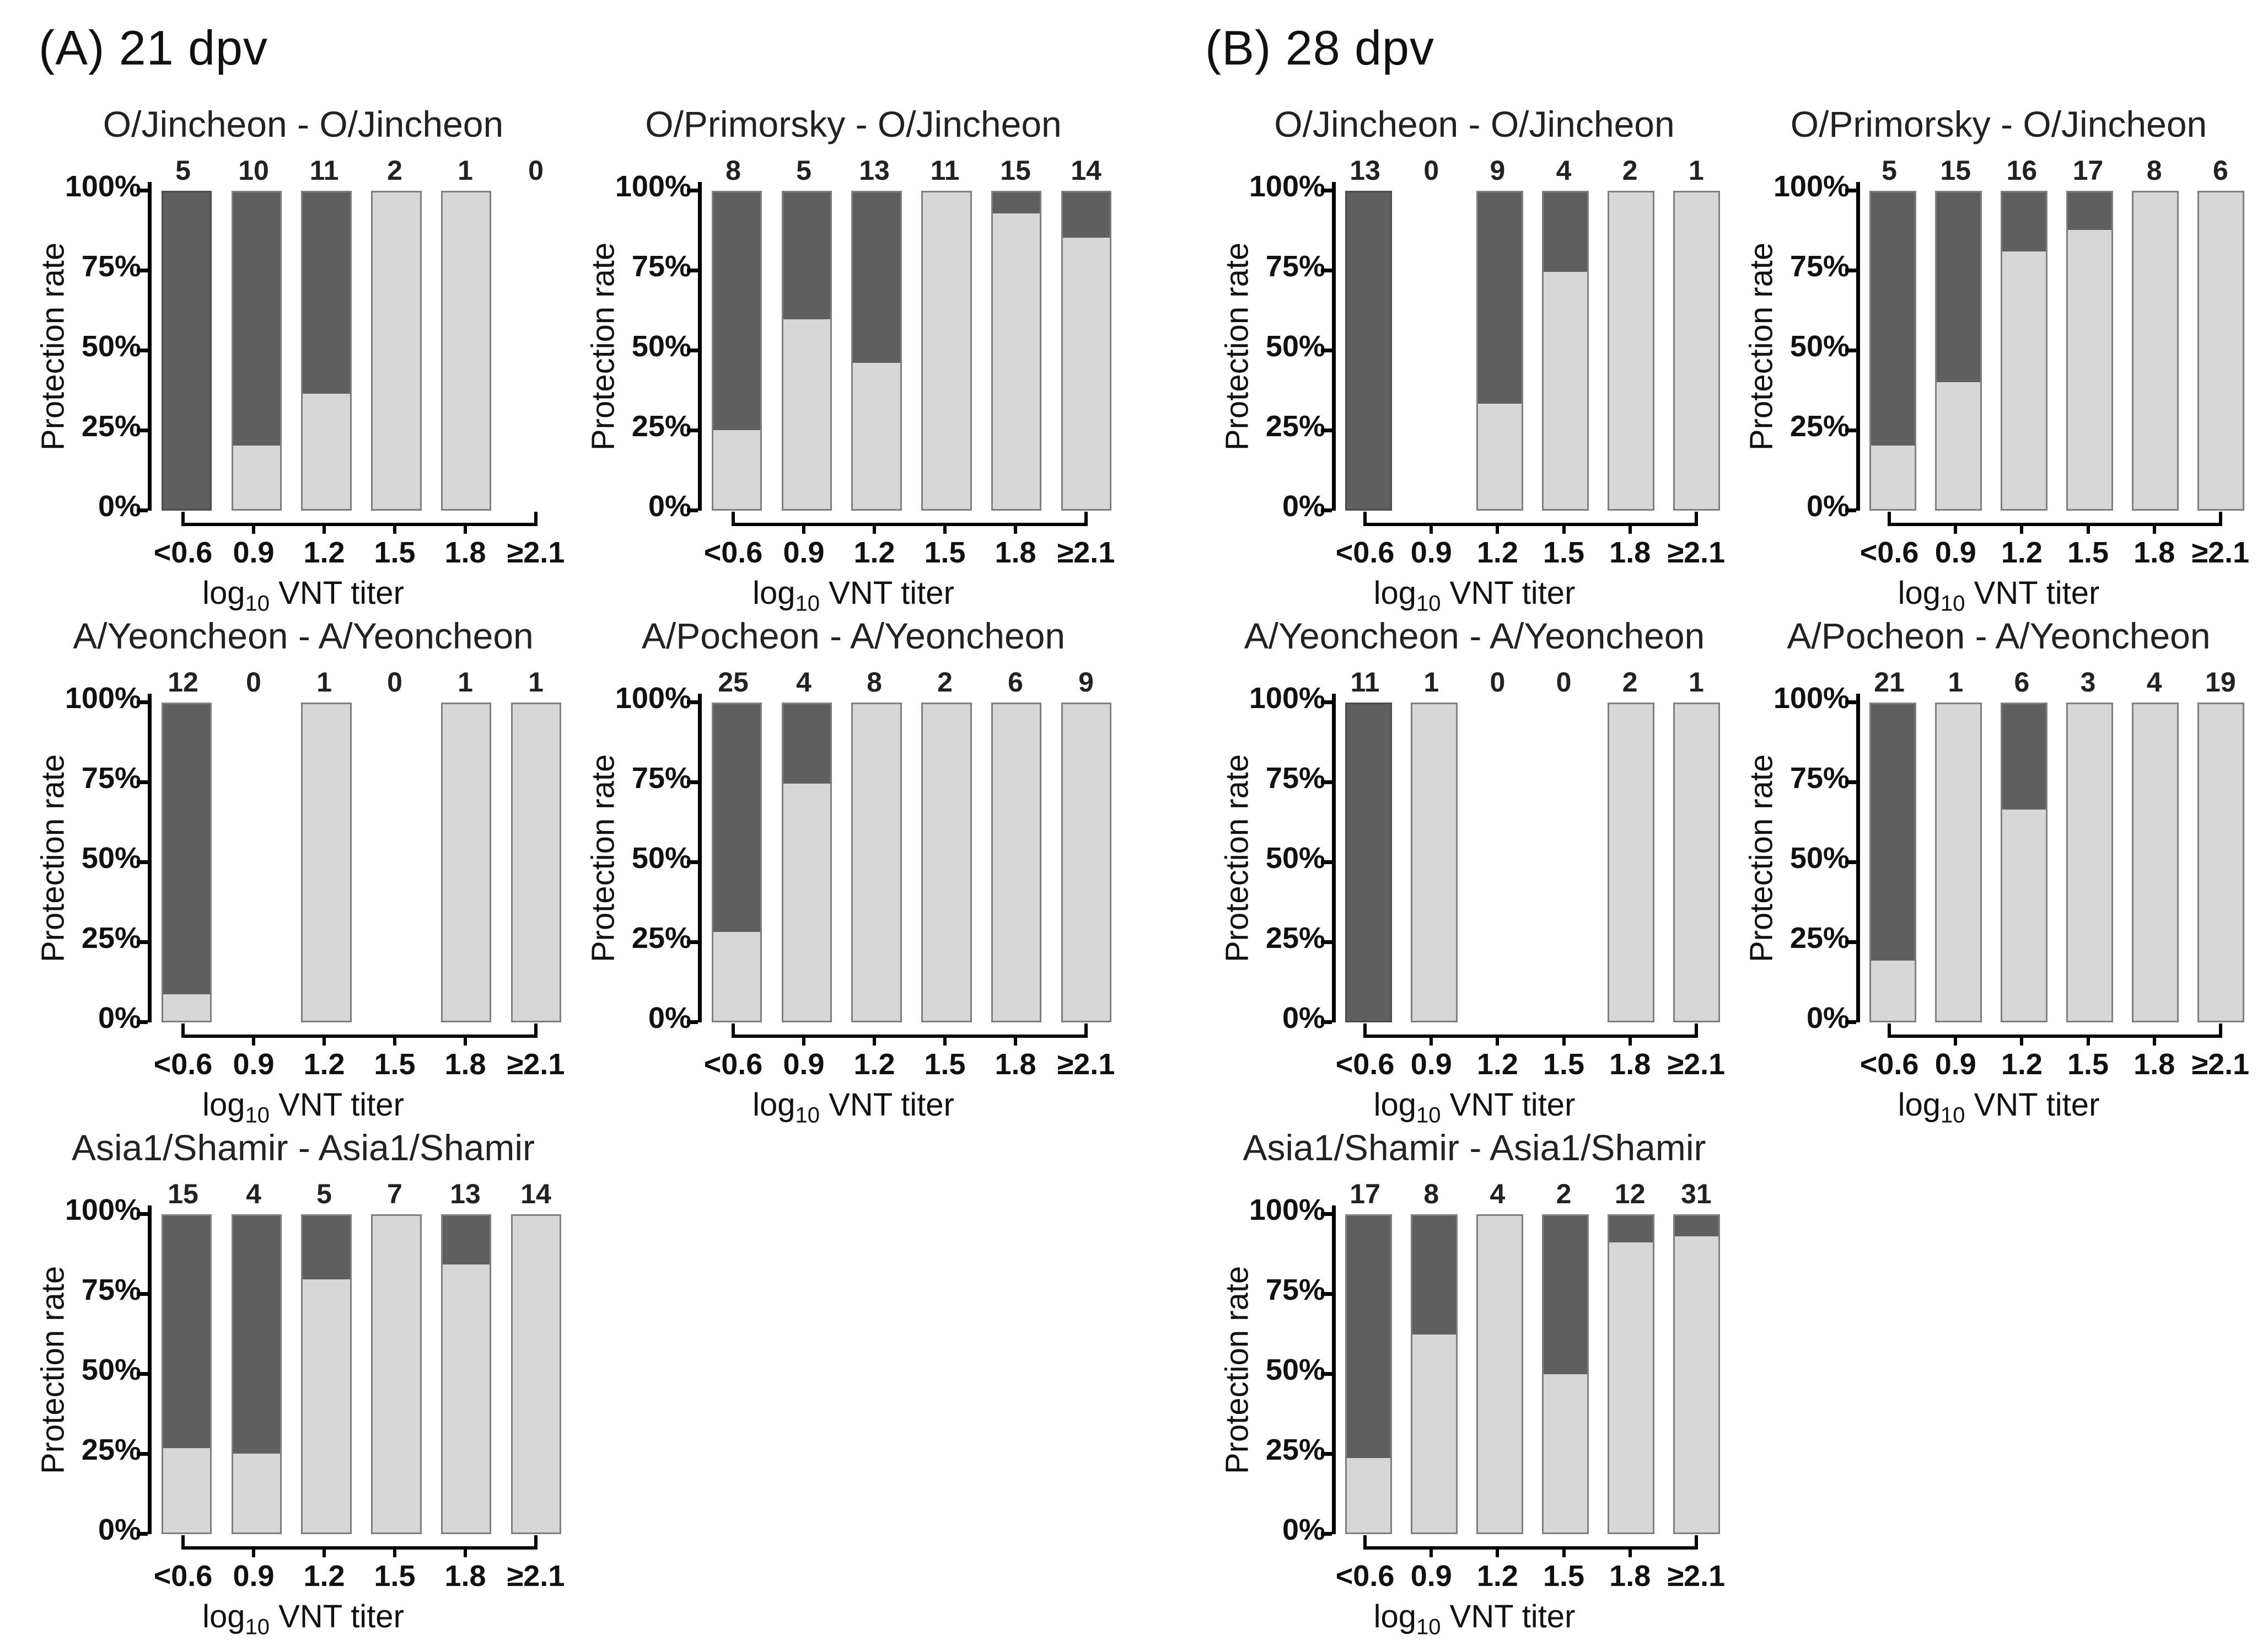 The width and height of the screenshot is (2268, 1640). What do you see at coordinates (359, 684) in the screenshot?
I see `bar-count-labels: 12 0 1 0 1 1` at bounding box center [359, 684].